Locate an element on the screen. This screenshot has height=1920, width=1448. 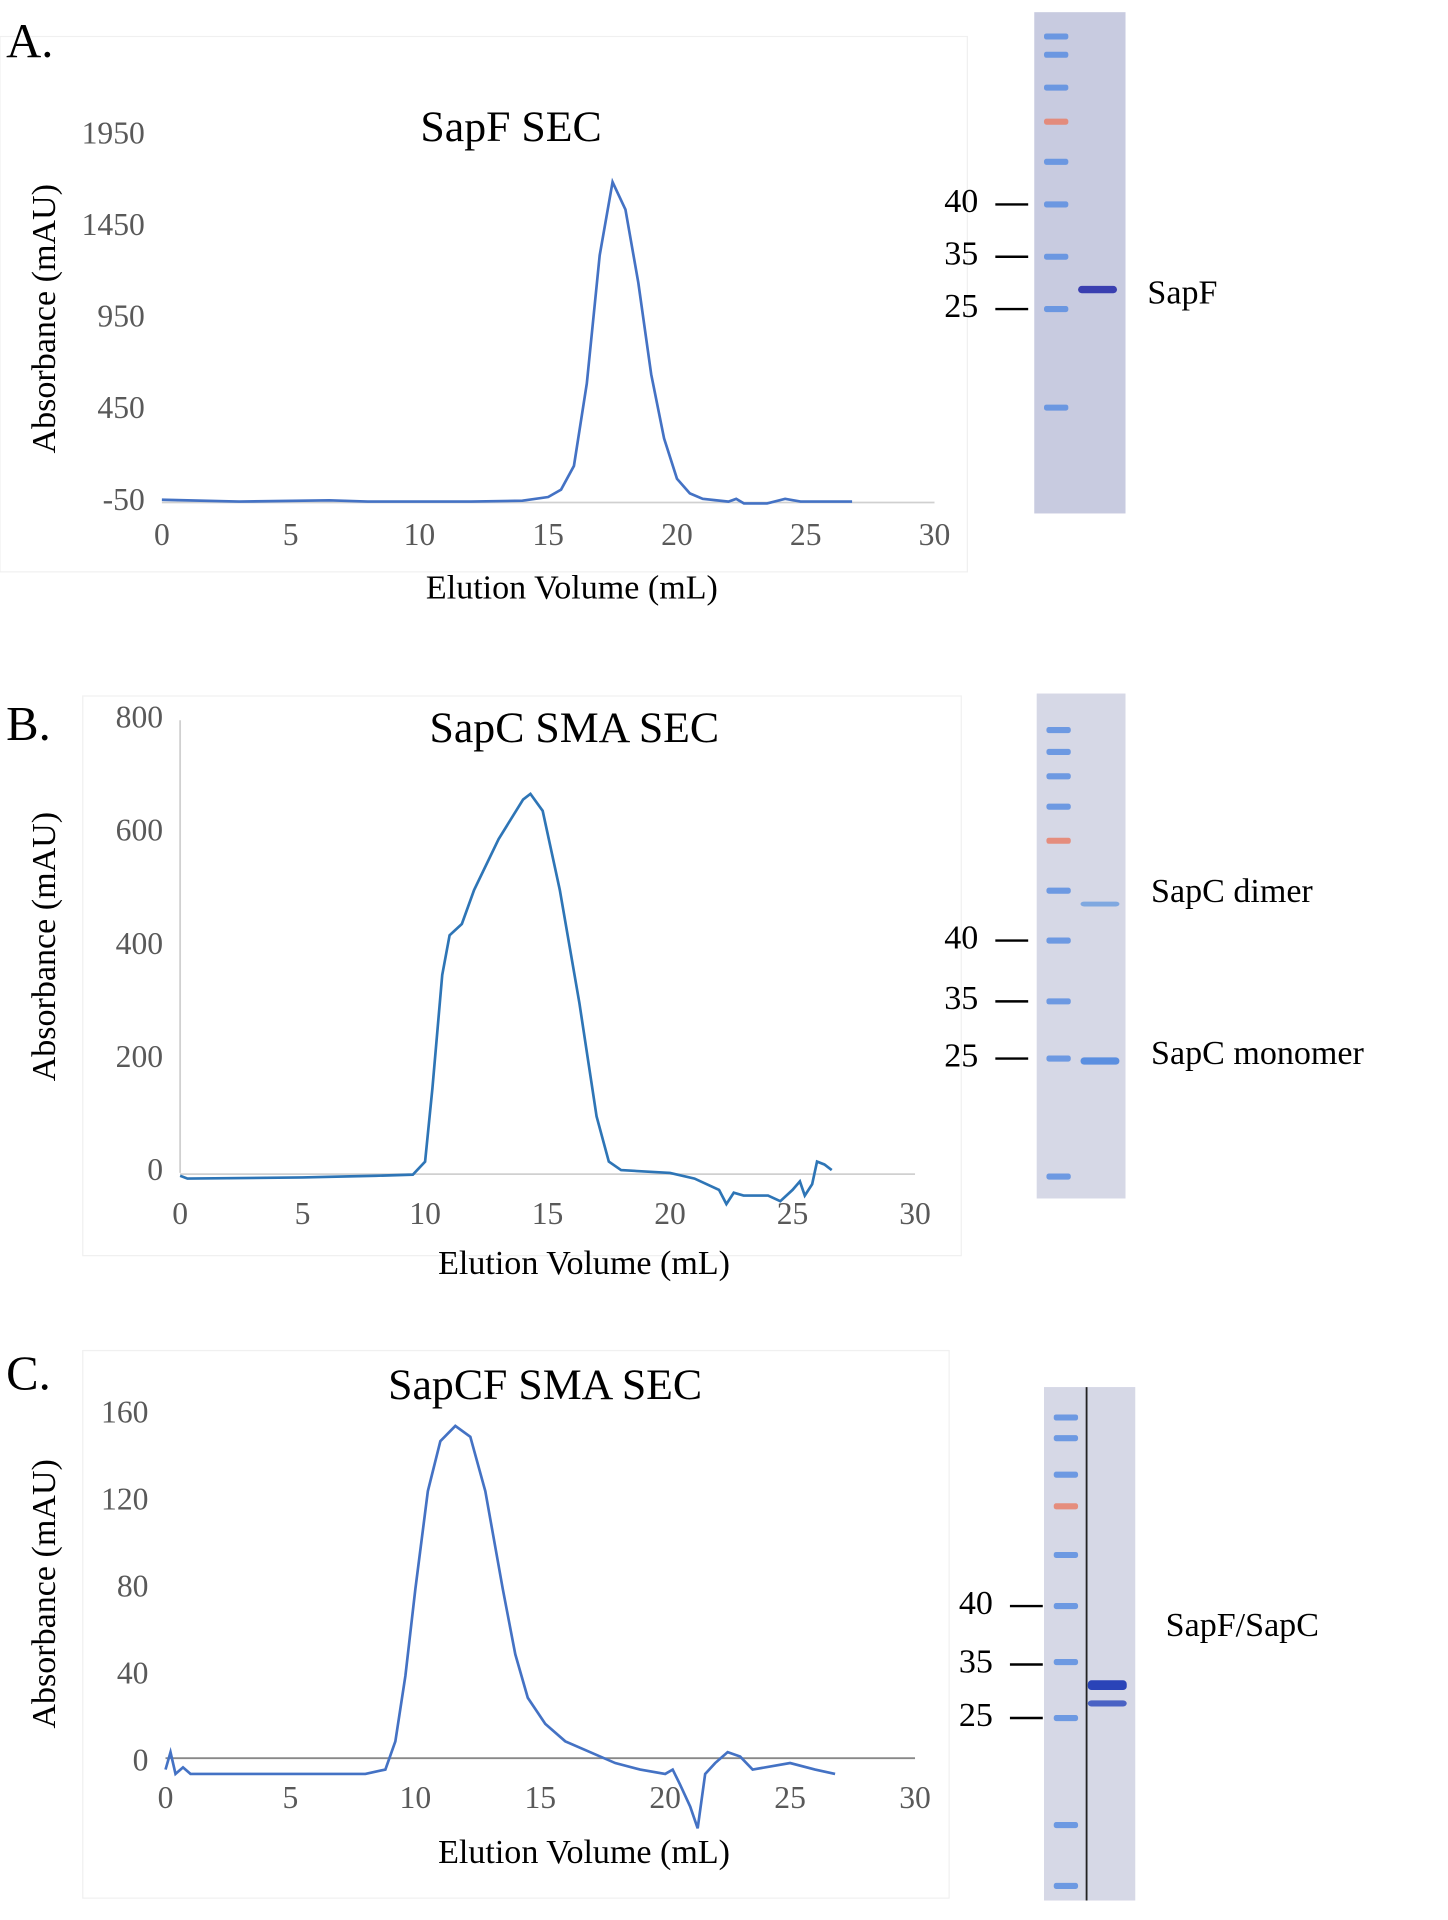
y-tick-label: 160 is located at coordinates (124, 1411).